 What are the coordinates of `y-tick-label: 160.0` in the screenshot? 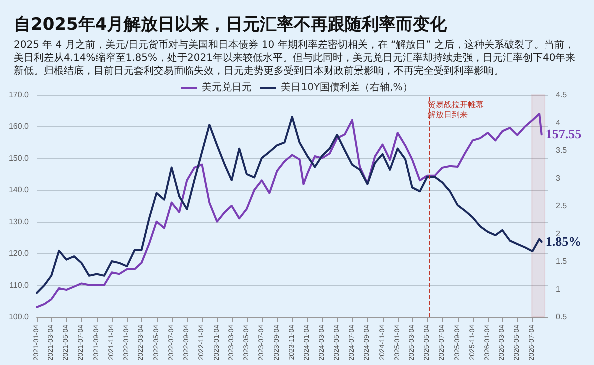 It's located at (19, 127).